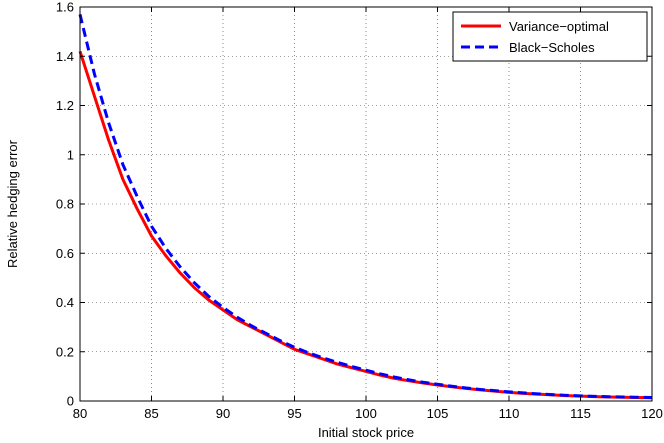 Image resolution: width=664 pixels, height=443 pixels. Describe the element at coordinates (438, 413) in the screenshot. I see `x-tick-label: 105` at that location.